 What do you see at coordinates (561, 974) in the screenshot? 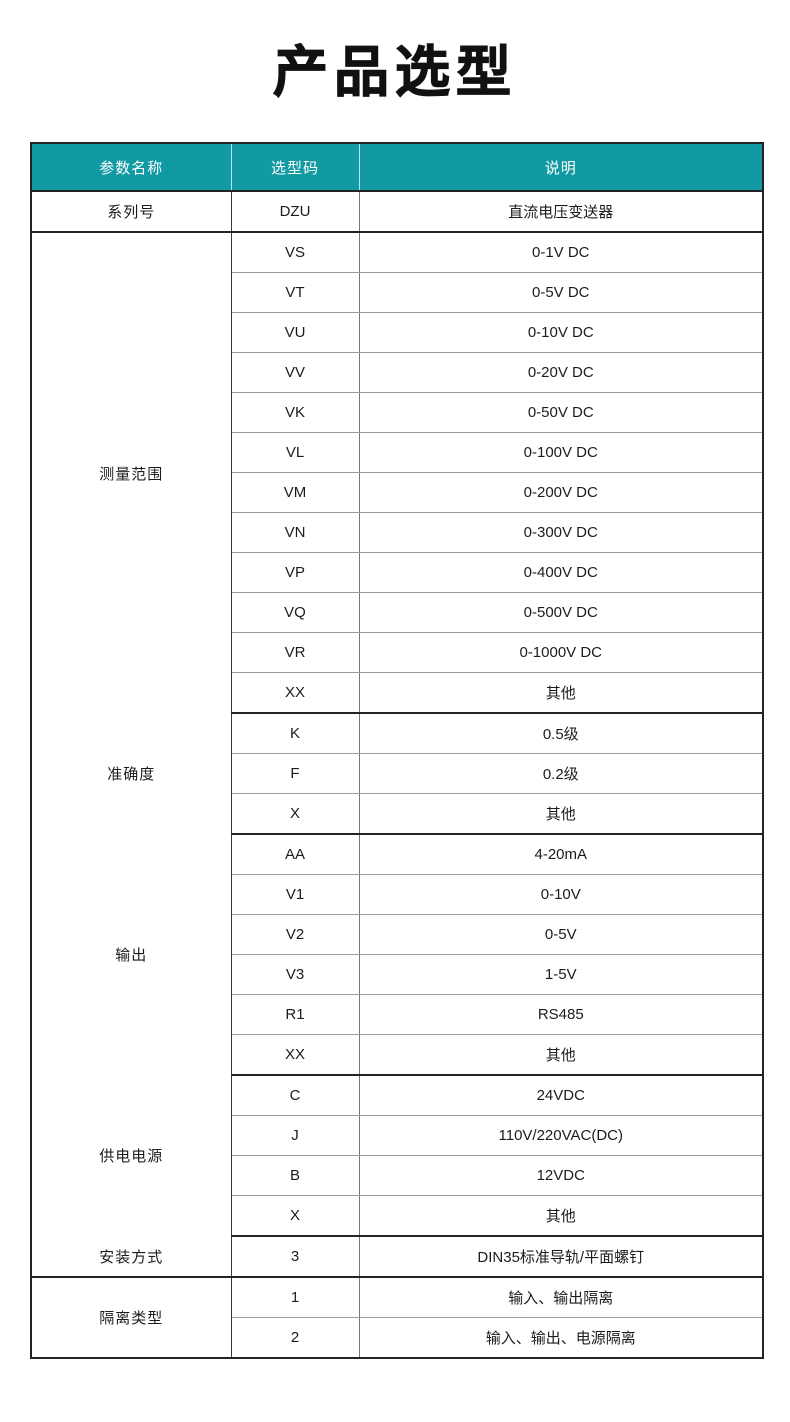
I see `description-cell: 1-5V` at bounding box center [561, 974].